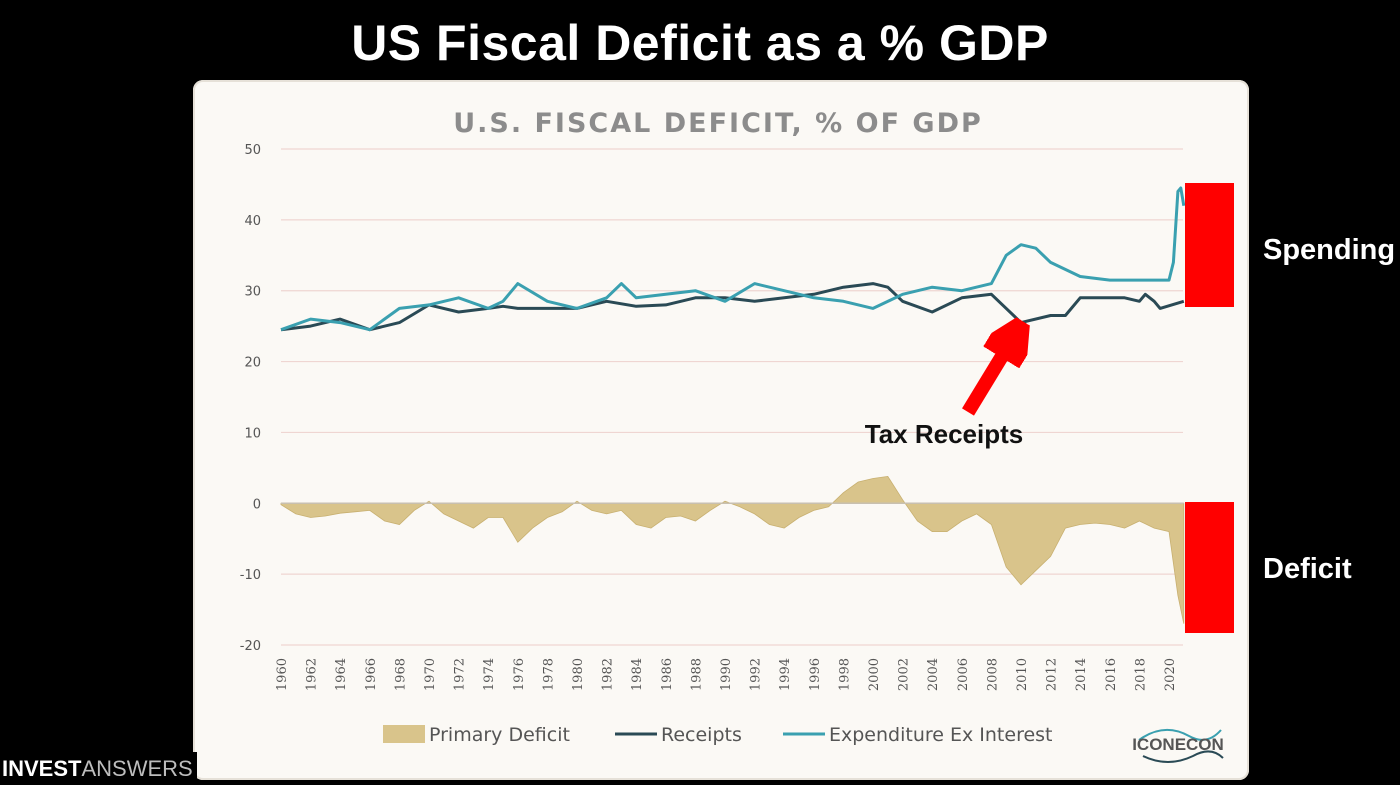 The width and height of the screenshot is (1400, 785). What do you see at coordinates (992, 674) in the screenshot?
I see `x-tick-label: 2008` at bounding box center [992, 674].